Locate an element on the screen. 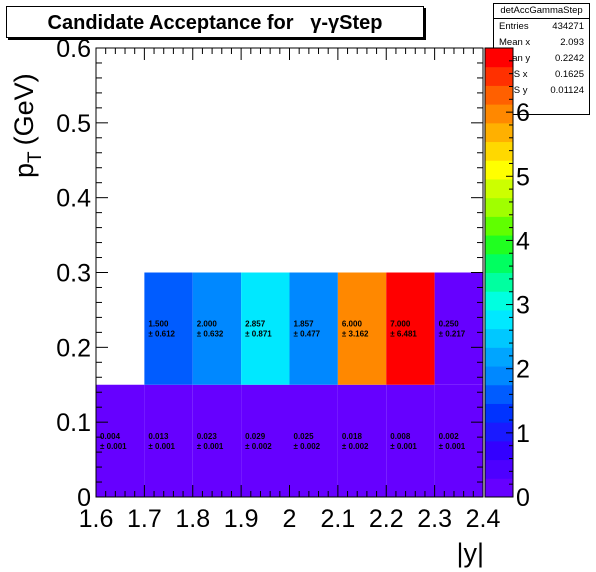 The image size is (596, 572). cell-value-label: 1.857 is located at coordinates (304, 324).